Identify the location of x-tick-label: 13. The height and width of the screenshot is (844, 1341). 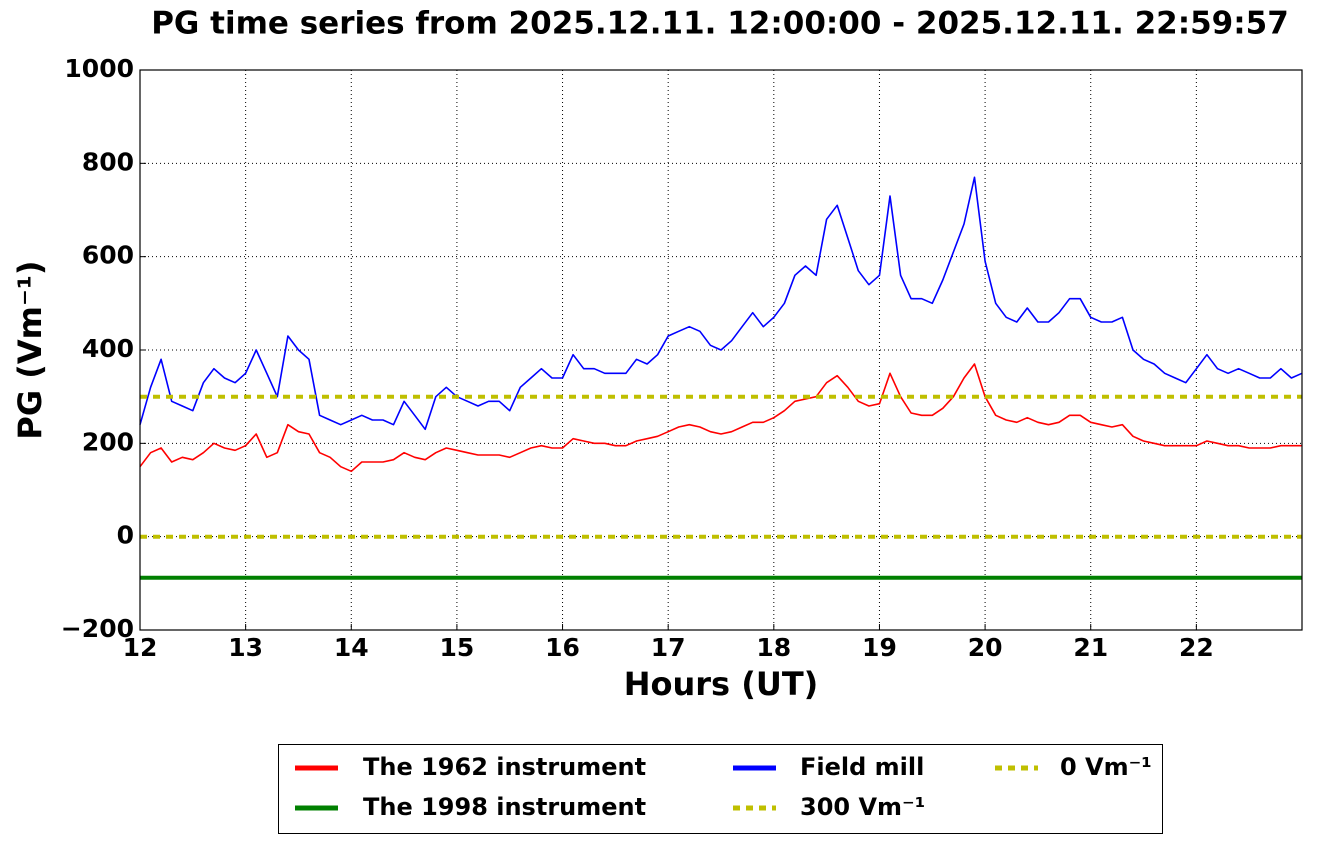
(245, 647).